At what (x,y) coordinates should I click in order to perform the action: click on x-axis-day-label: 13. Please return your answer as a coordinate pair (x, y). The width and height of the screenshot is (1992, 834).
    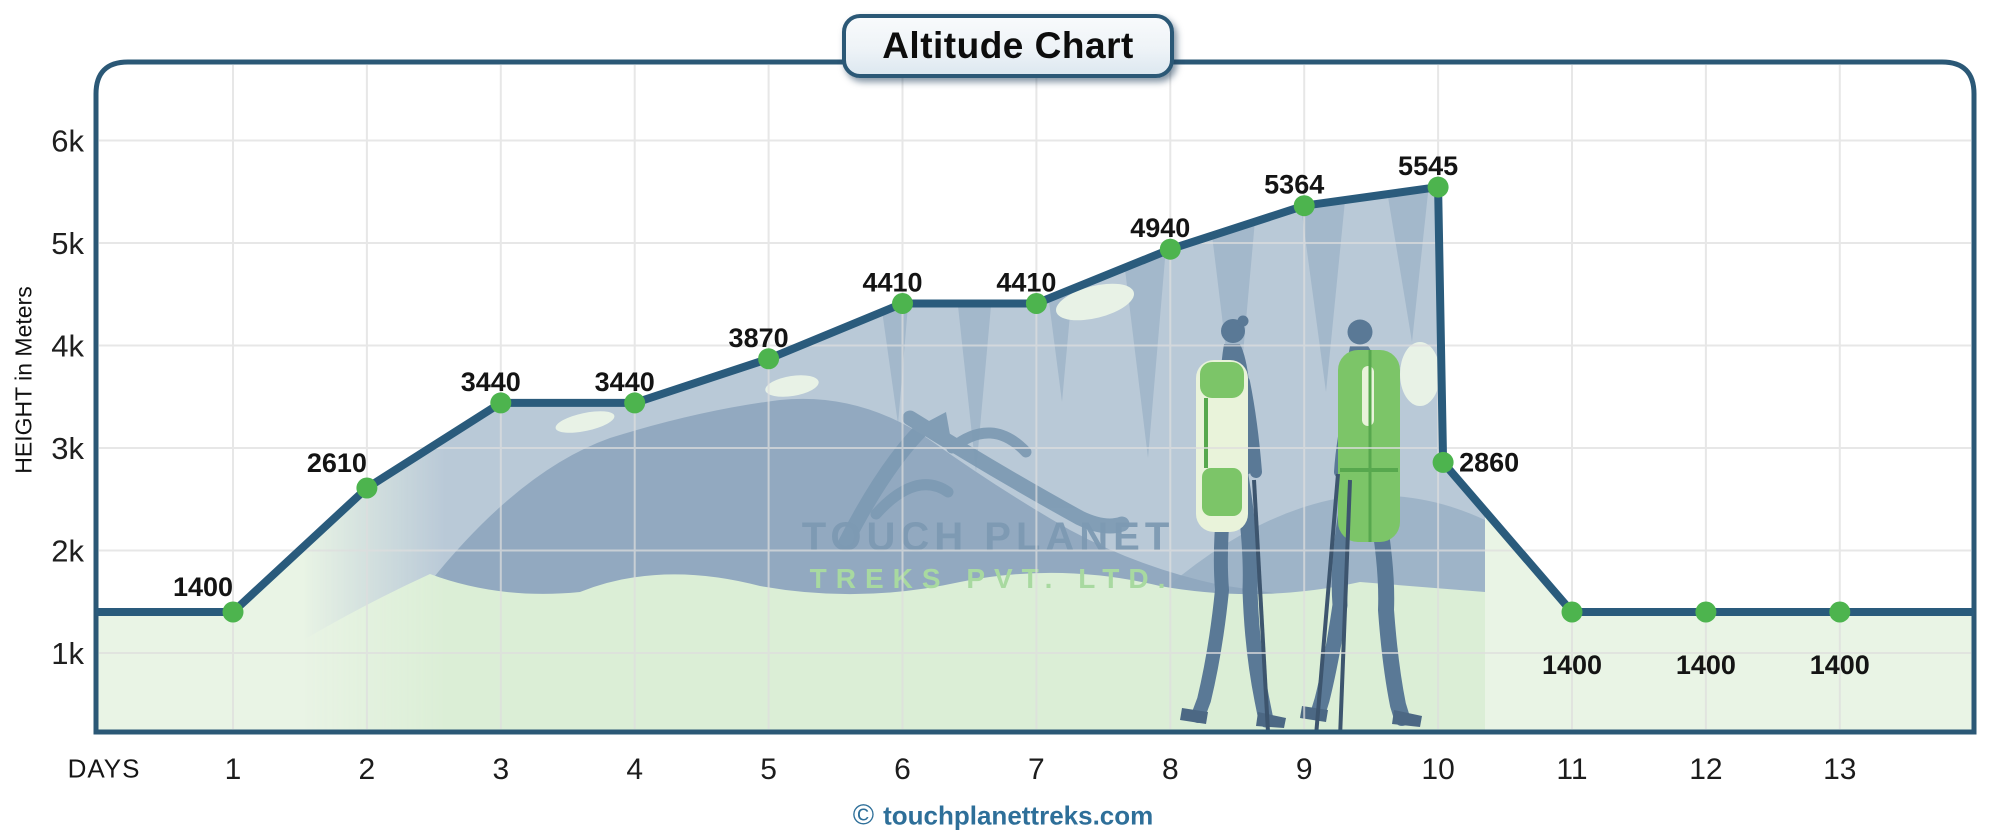
    Looking at the image, I should click on (1839, 769).